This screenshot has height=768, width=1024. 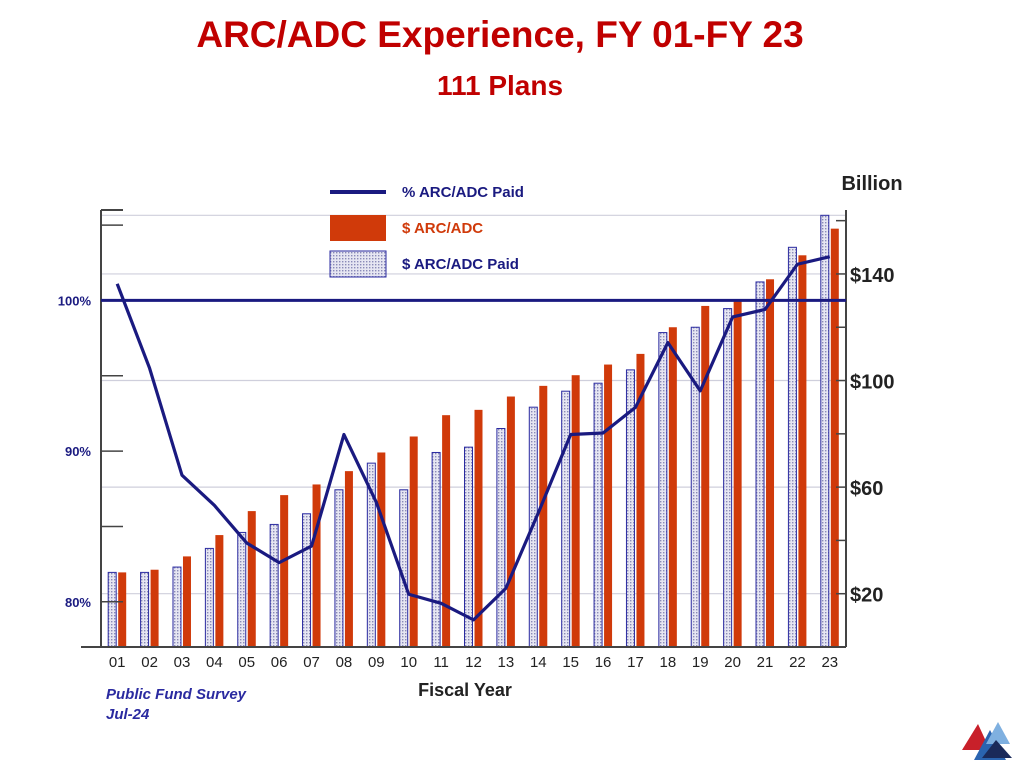 I want to click on right-tick-label: $20, so click(x=866, y=596).